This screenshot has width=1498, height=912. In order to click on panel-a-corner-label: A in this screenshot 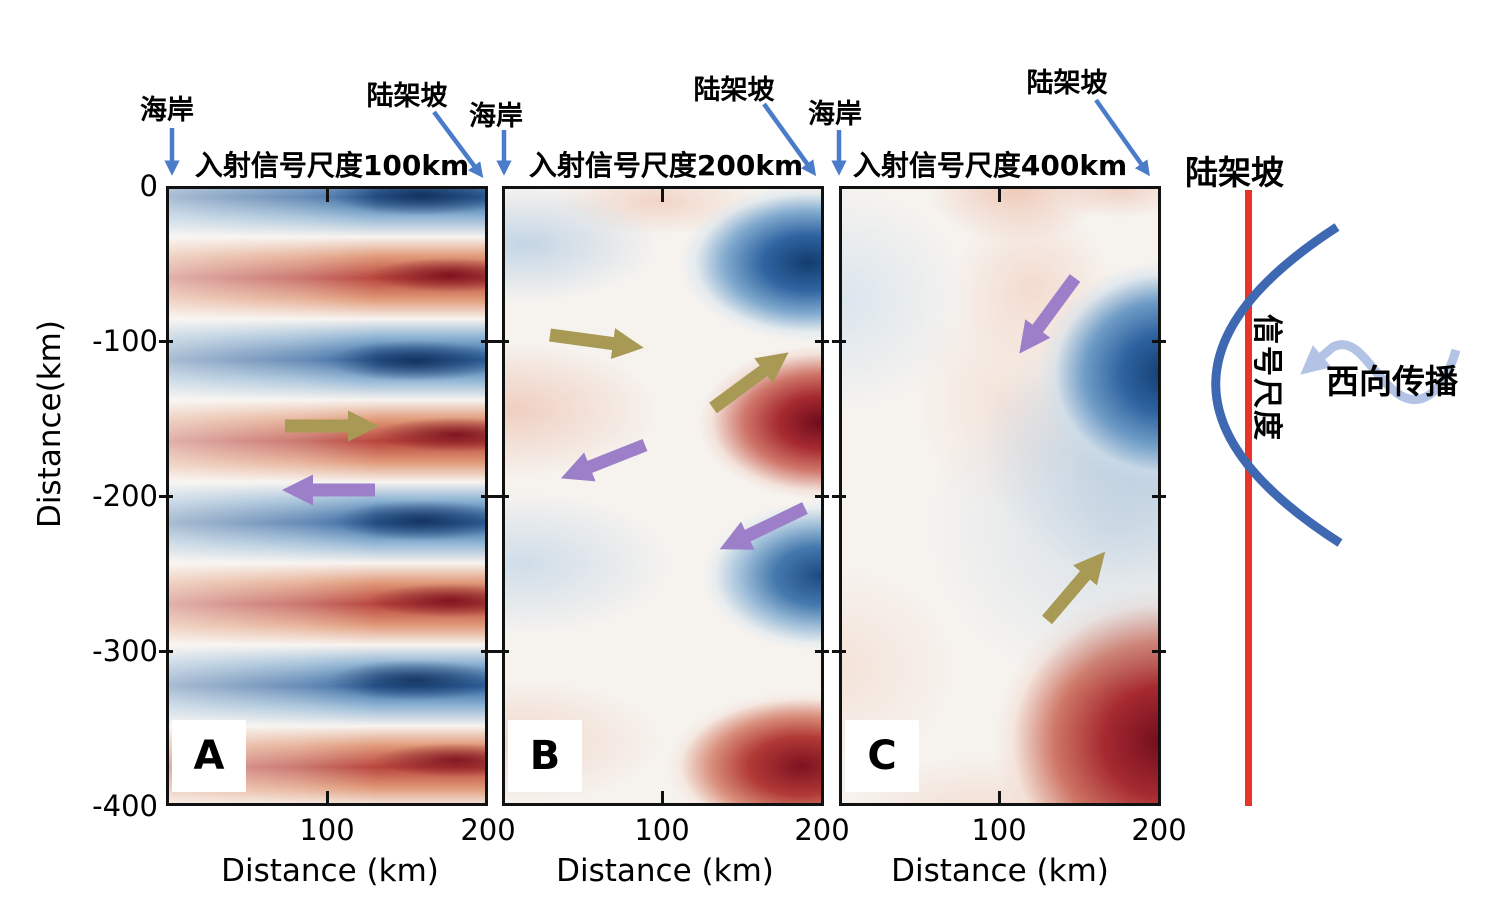, I will do `click(209, 756)`.